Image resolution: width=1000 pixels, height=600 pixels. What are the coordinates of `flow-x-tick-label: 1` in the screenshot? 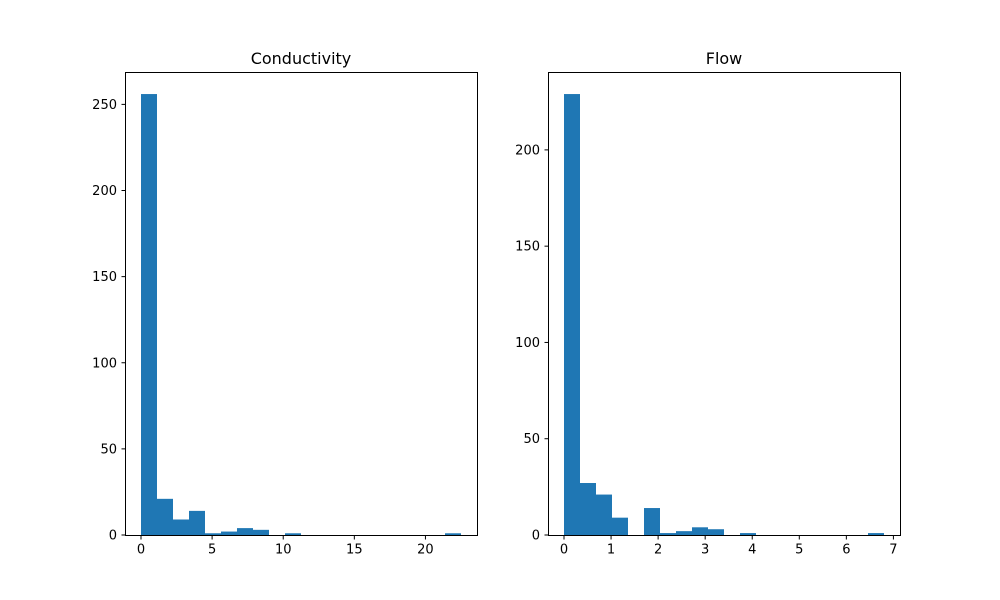 It's located at (611, 550).